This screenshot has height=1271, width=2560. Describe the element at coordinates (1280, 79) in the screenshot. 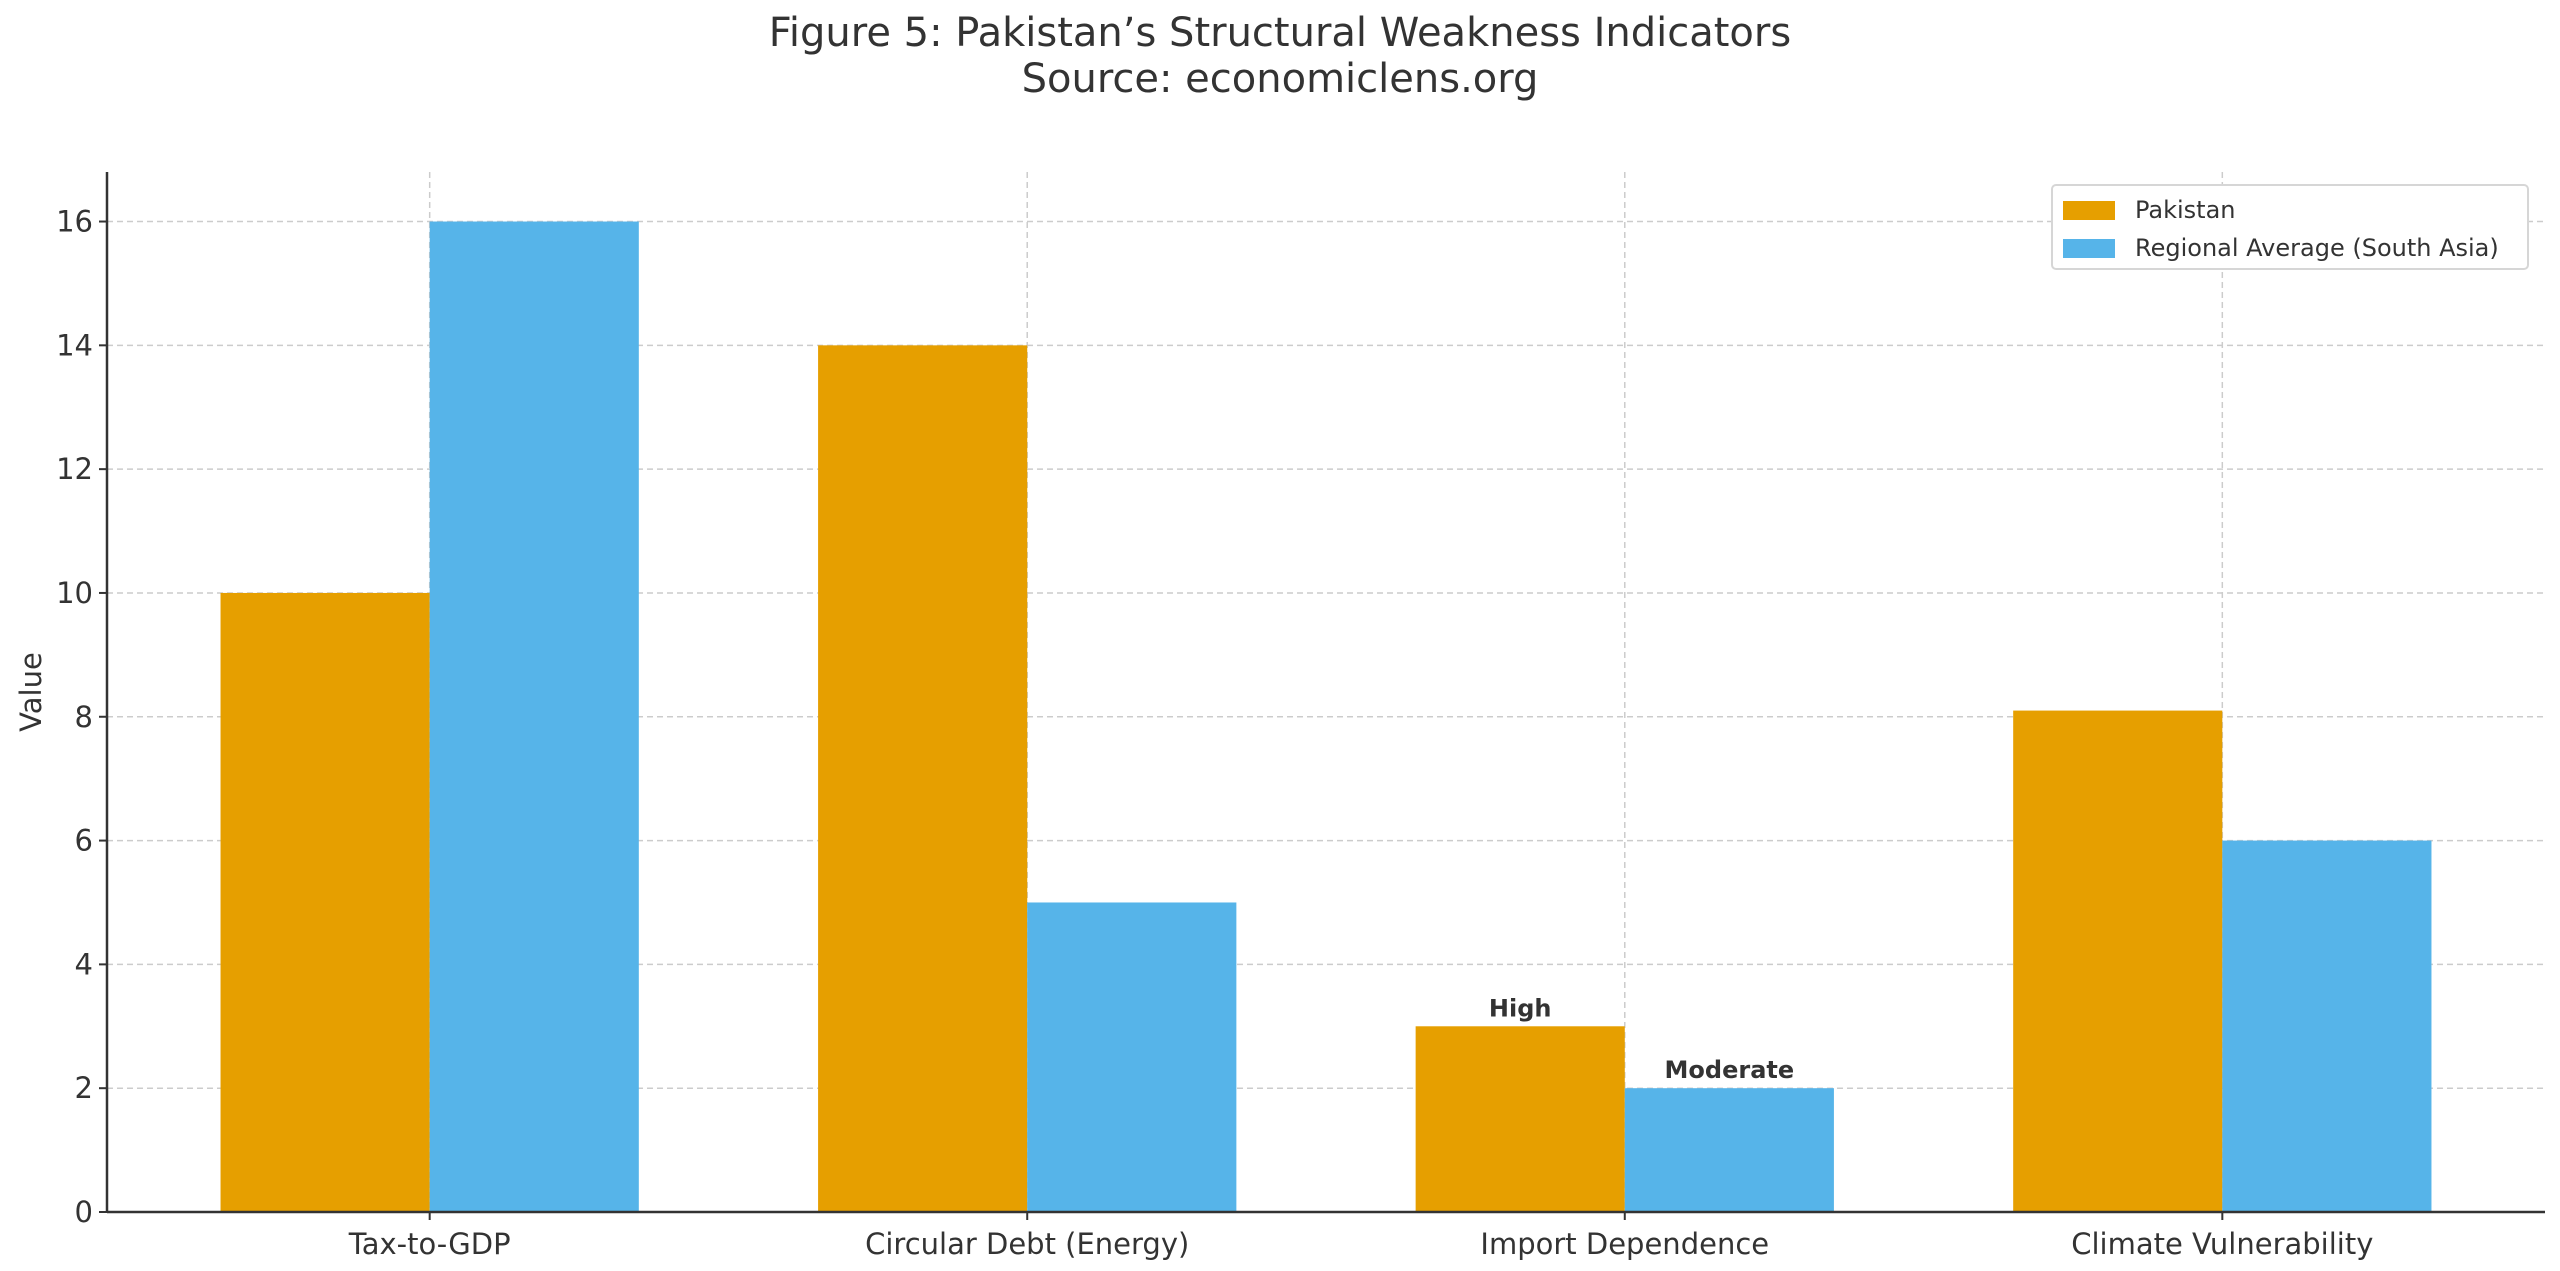

I see `chart-subtitle: Source: economiclens.org` at that location.